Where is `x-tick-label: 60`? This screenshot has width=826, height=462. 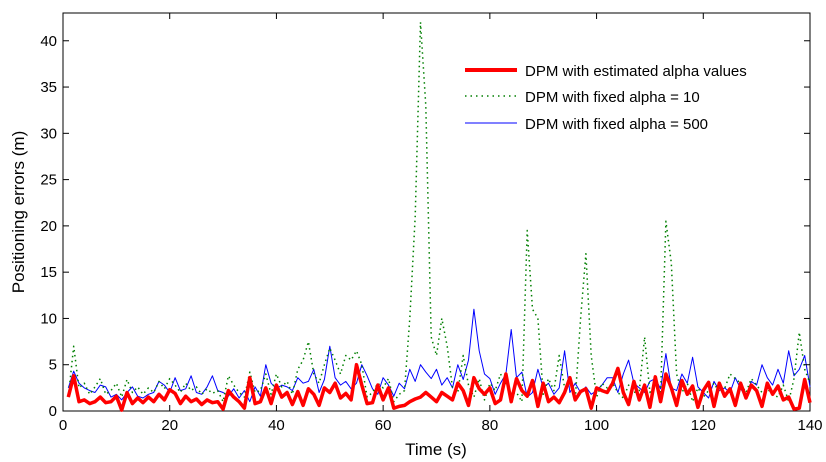 x-tick-label: 60 is located at coordinates (383, 425).